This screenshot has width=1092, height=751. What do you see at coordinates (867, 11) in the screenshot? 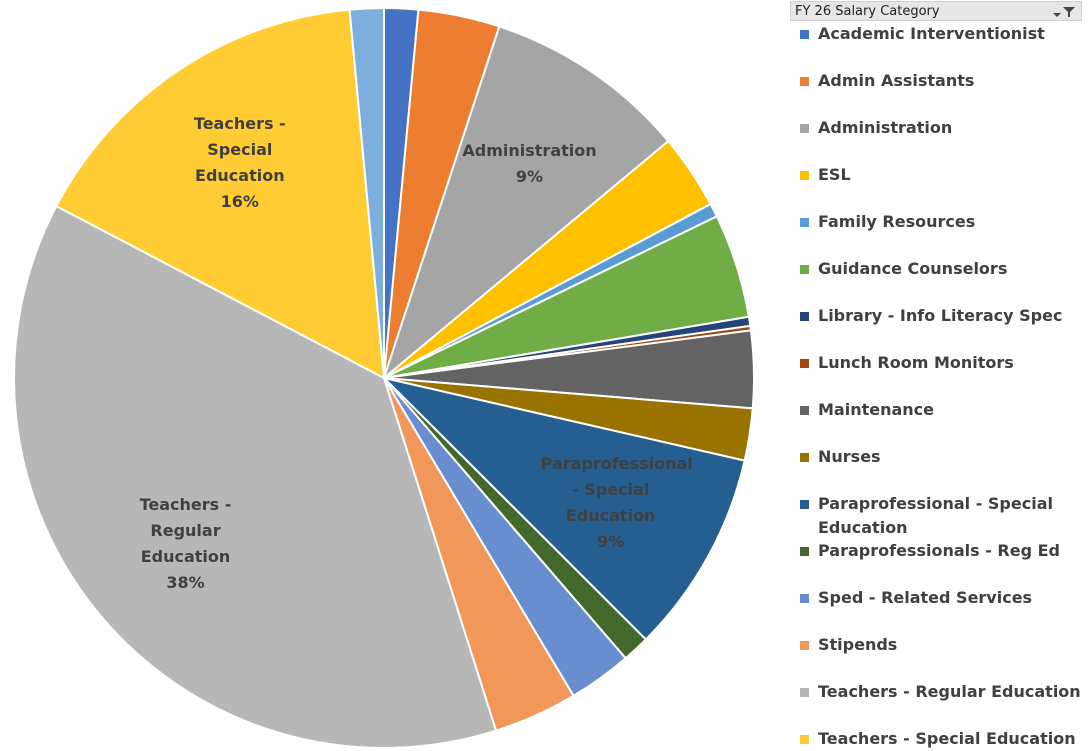
I see `legend-title: FY 26 Salary Category` at bounding box center [867, 11].